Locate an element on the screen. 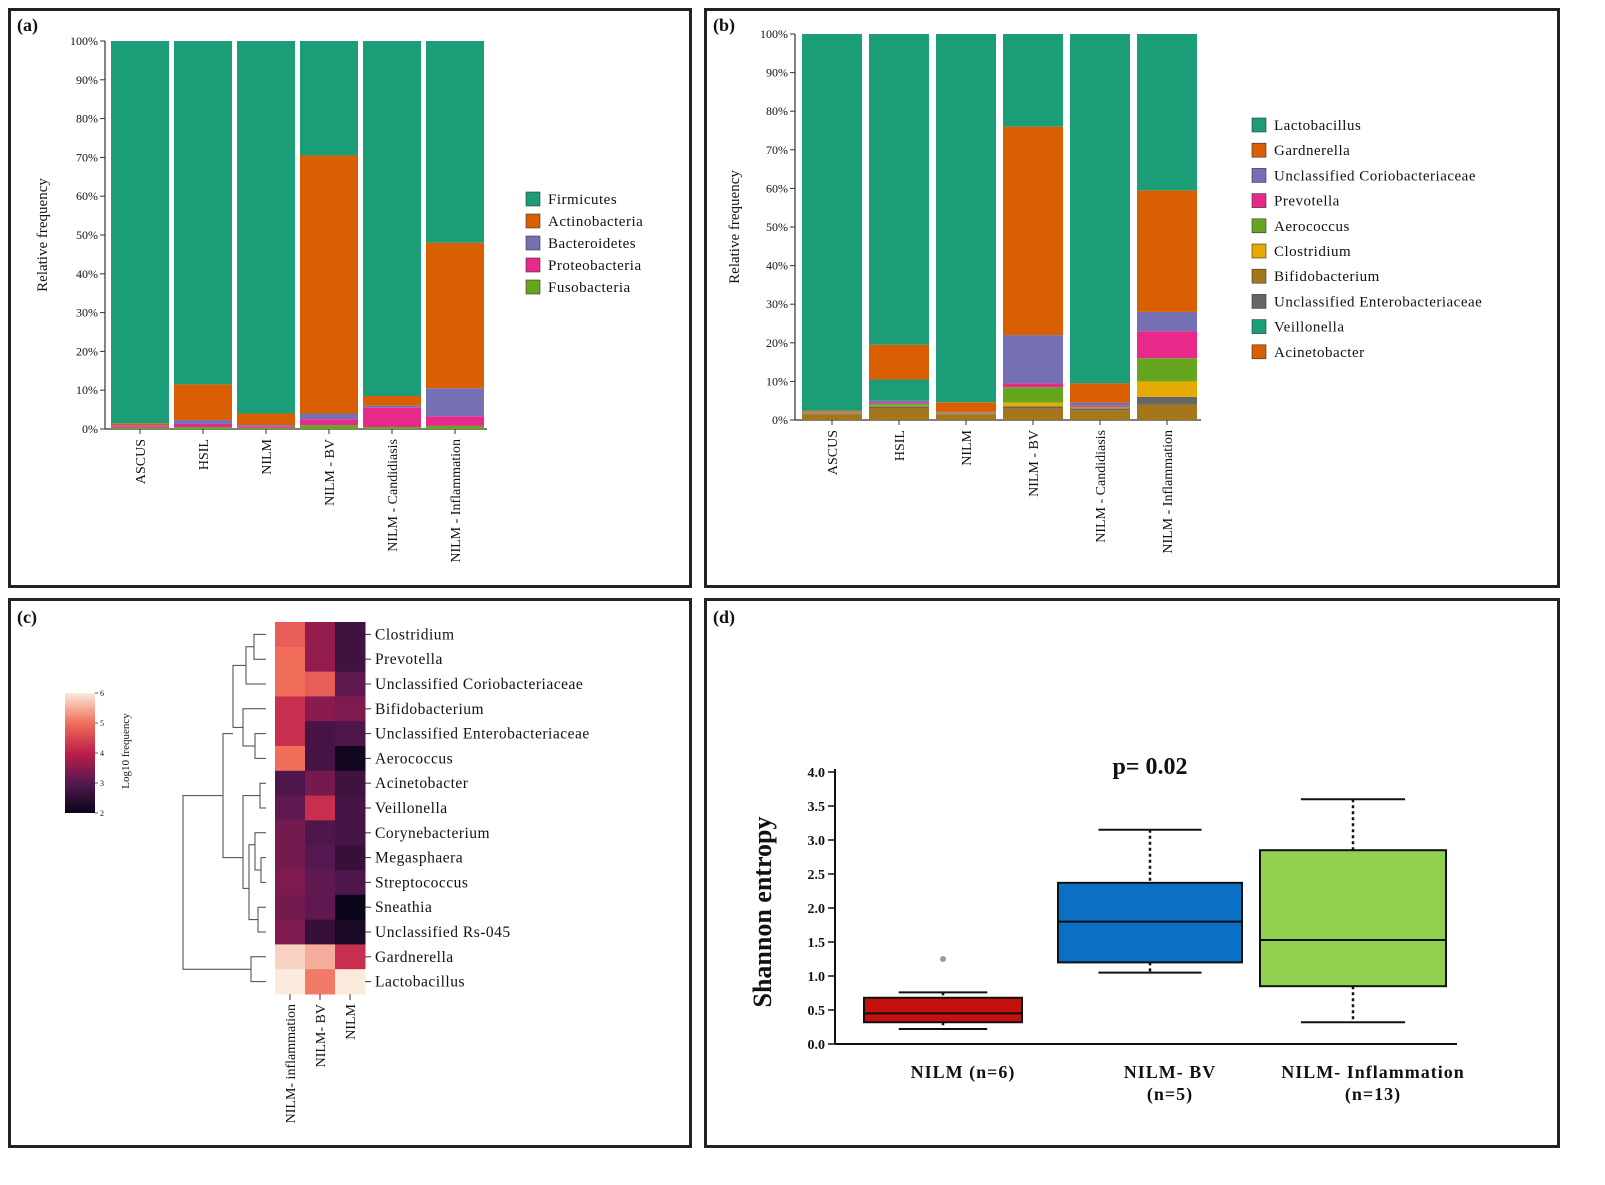  heatmap-row-label: Unclassified Rs-045 is located at coordinates (443, 932).